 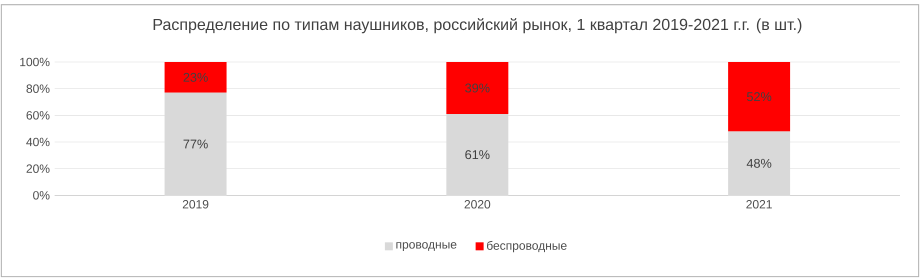 What do you see at coordinates (477, 155) in the screenshot?
I see `data-label: 61%` at bounding box center [477, 155].